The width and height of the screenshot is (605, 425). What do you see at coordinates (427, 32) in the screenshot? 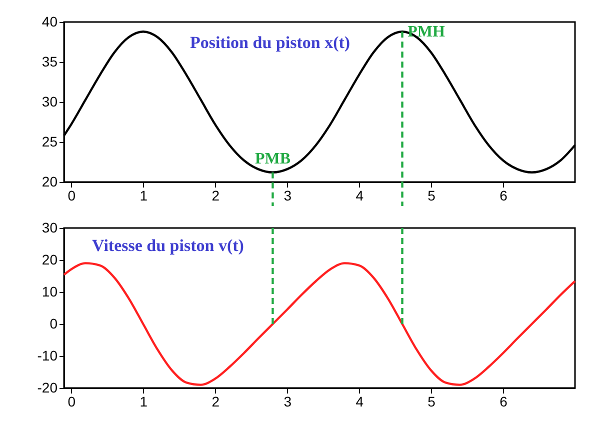
I see `ref-line-label: PMH` at bounding box center [427, 32].